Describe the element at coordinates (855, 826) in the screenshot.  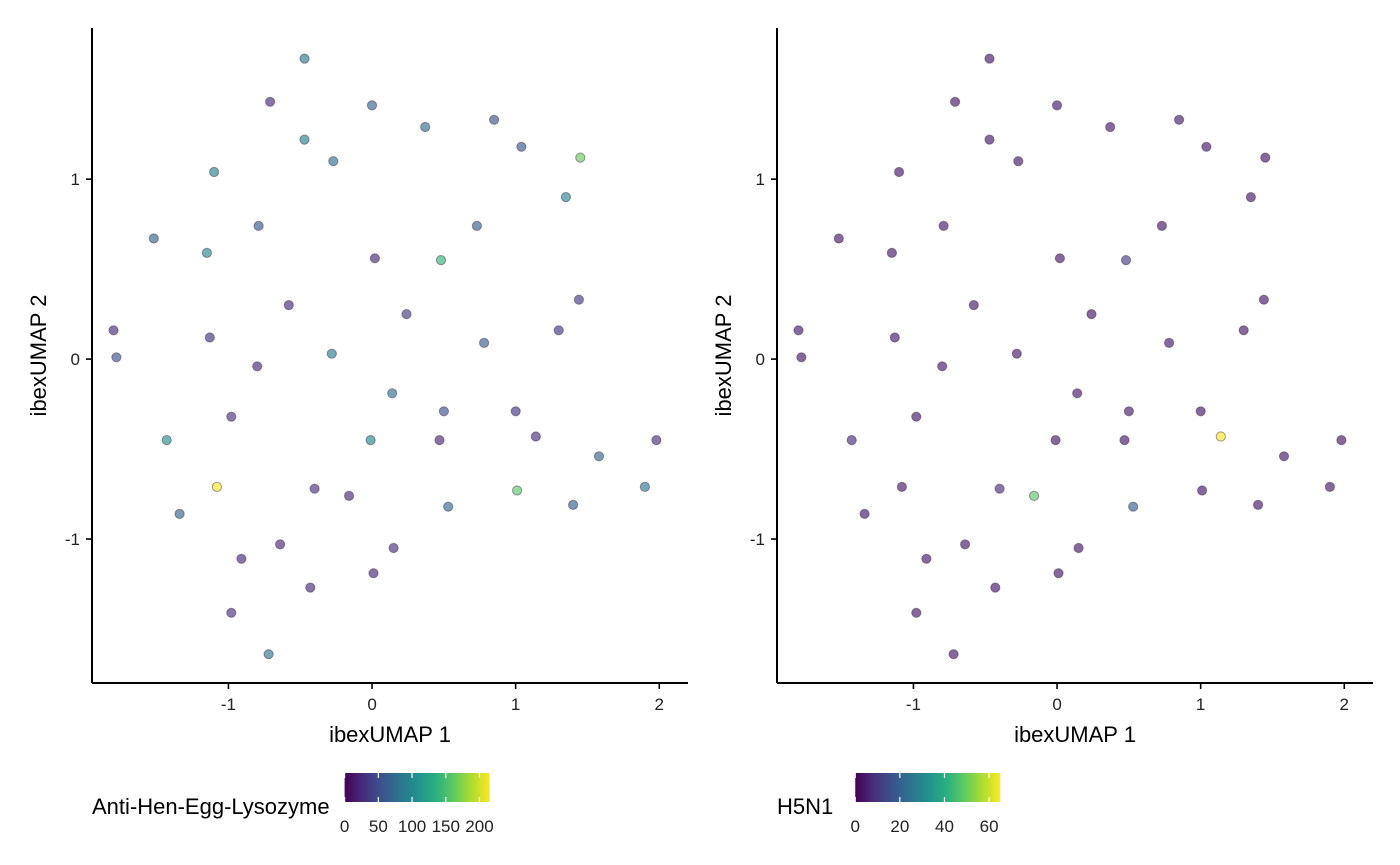
I see `chart2-colorbar-label: 0` at that location.